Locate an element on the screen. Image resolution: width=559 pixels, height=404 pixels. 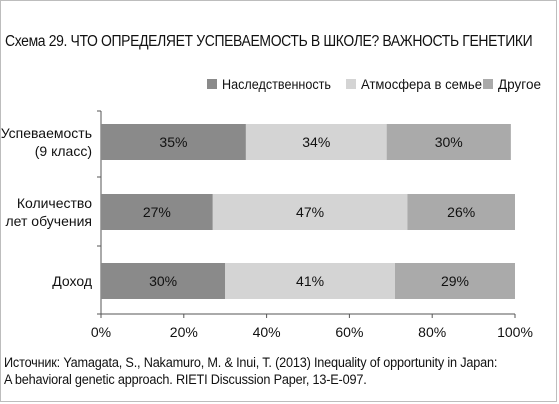
category-label-3-line-1: Доход is located at coordinates (72, 281).